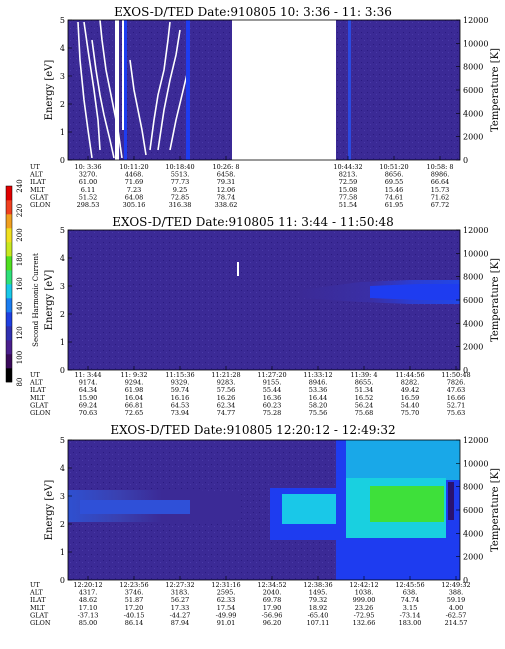 Image resolution: width=505 pixels, height=649 pixels. I want to click on colorbar-tick-label: 220, so click(20, 210).